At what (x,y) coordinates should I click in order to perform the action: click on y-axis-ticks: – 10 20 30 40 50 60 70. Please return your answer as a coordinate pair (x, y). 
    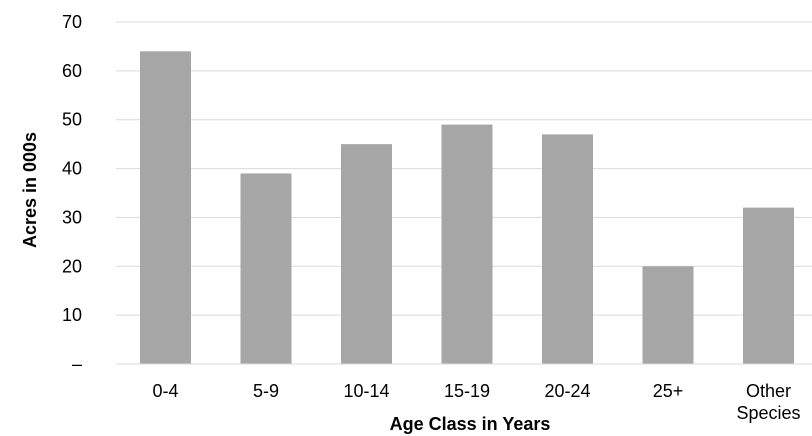
    Looking at the image, I should click on (72, 193).